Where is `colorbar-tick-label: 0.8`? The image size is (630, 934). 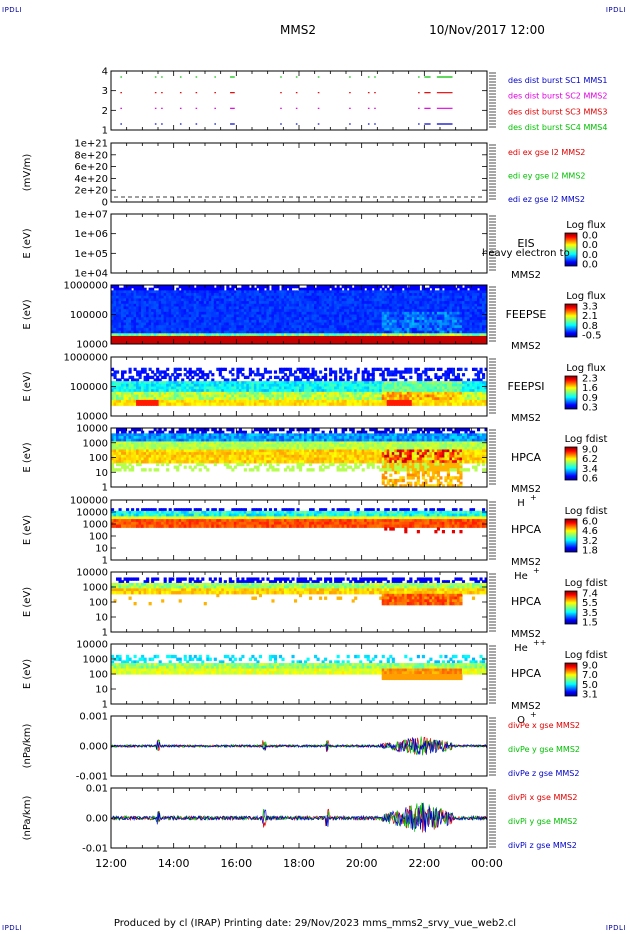 colorbar-tick-label: 0.8 is located at coordinates (590, 326).